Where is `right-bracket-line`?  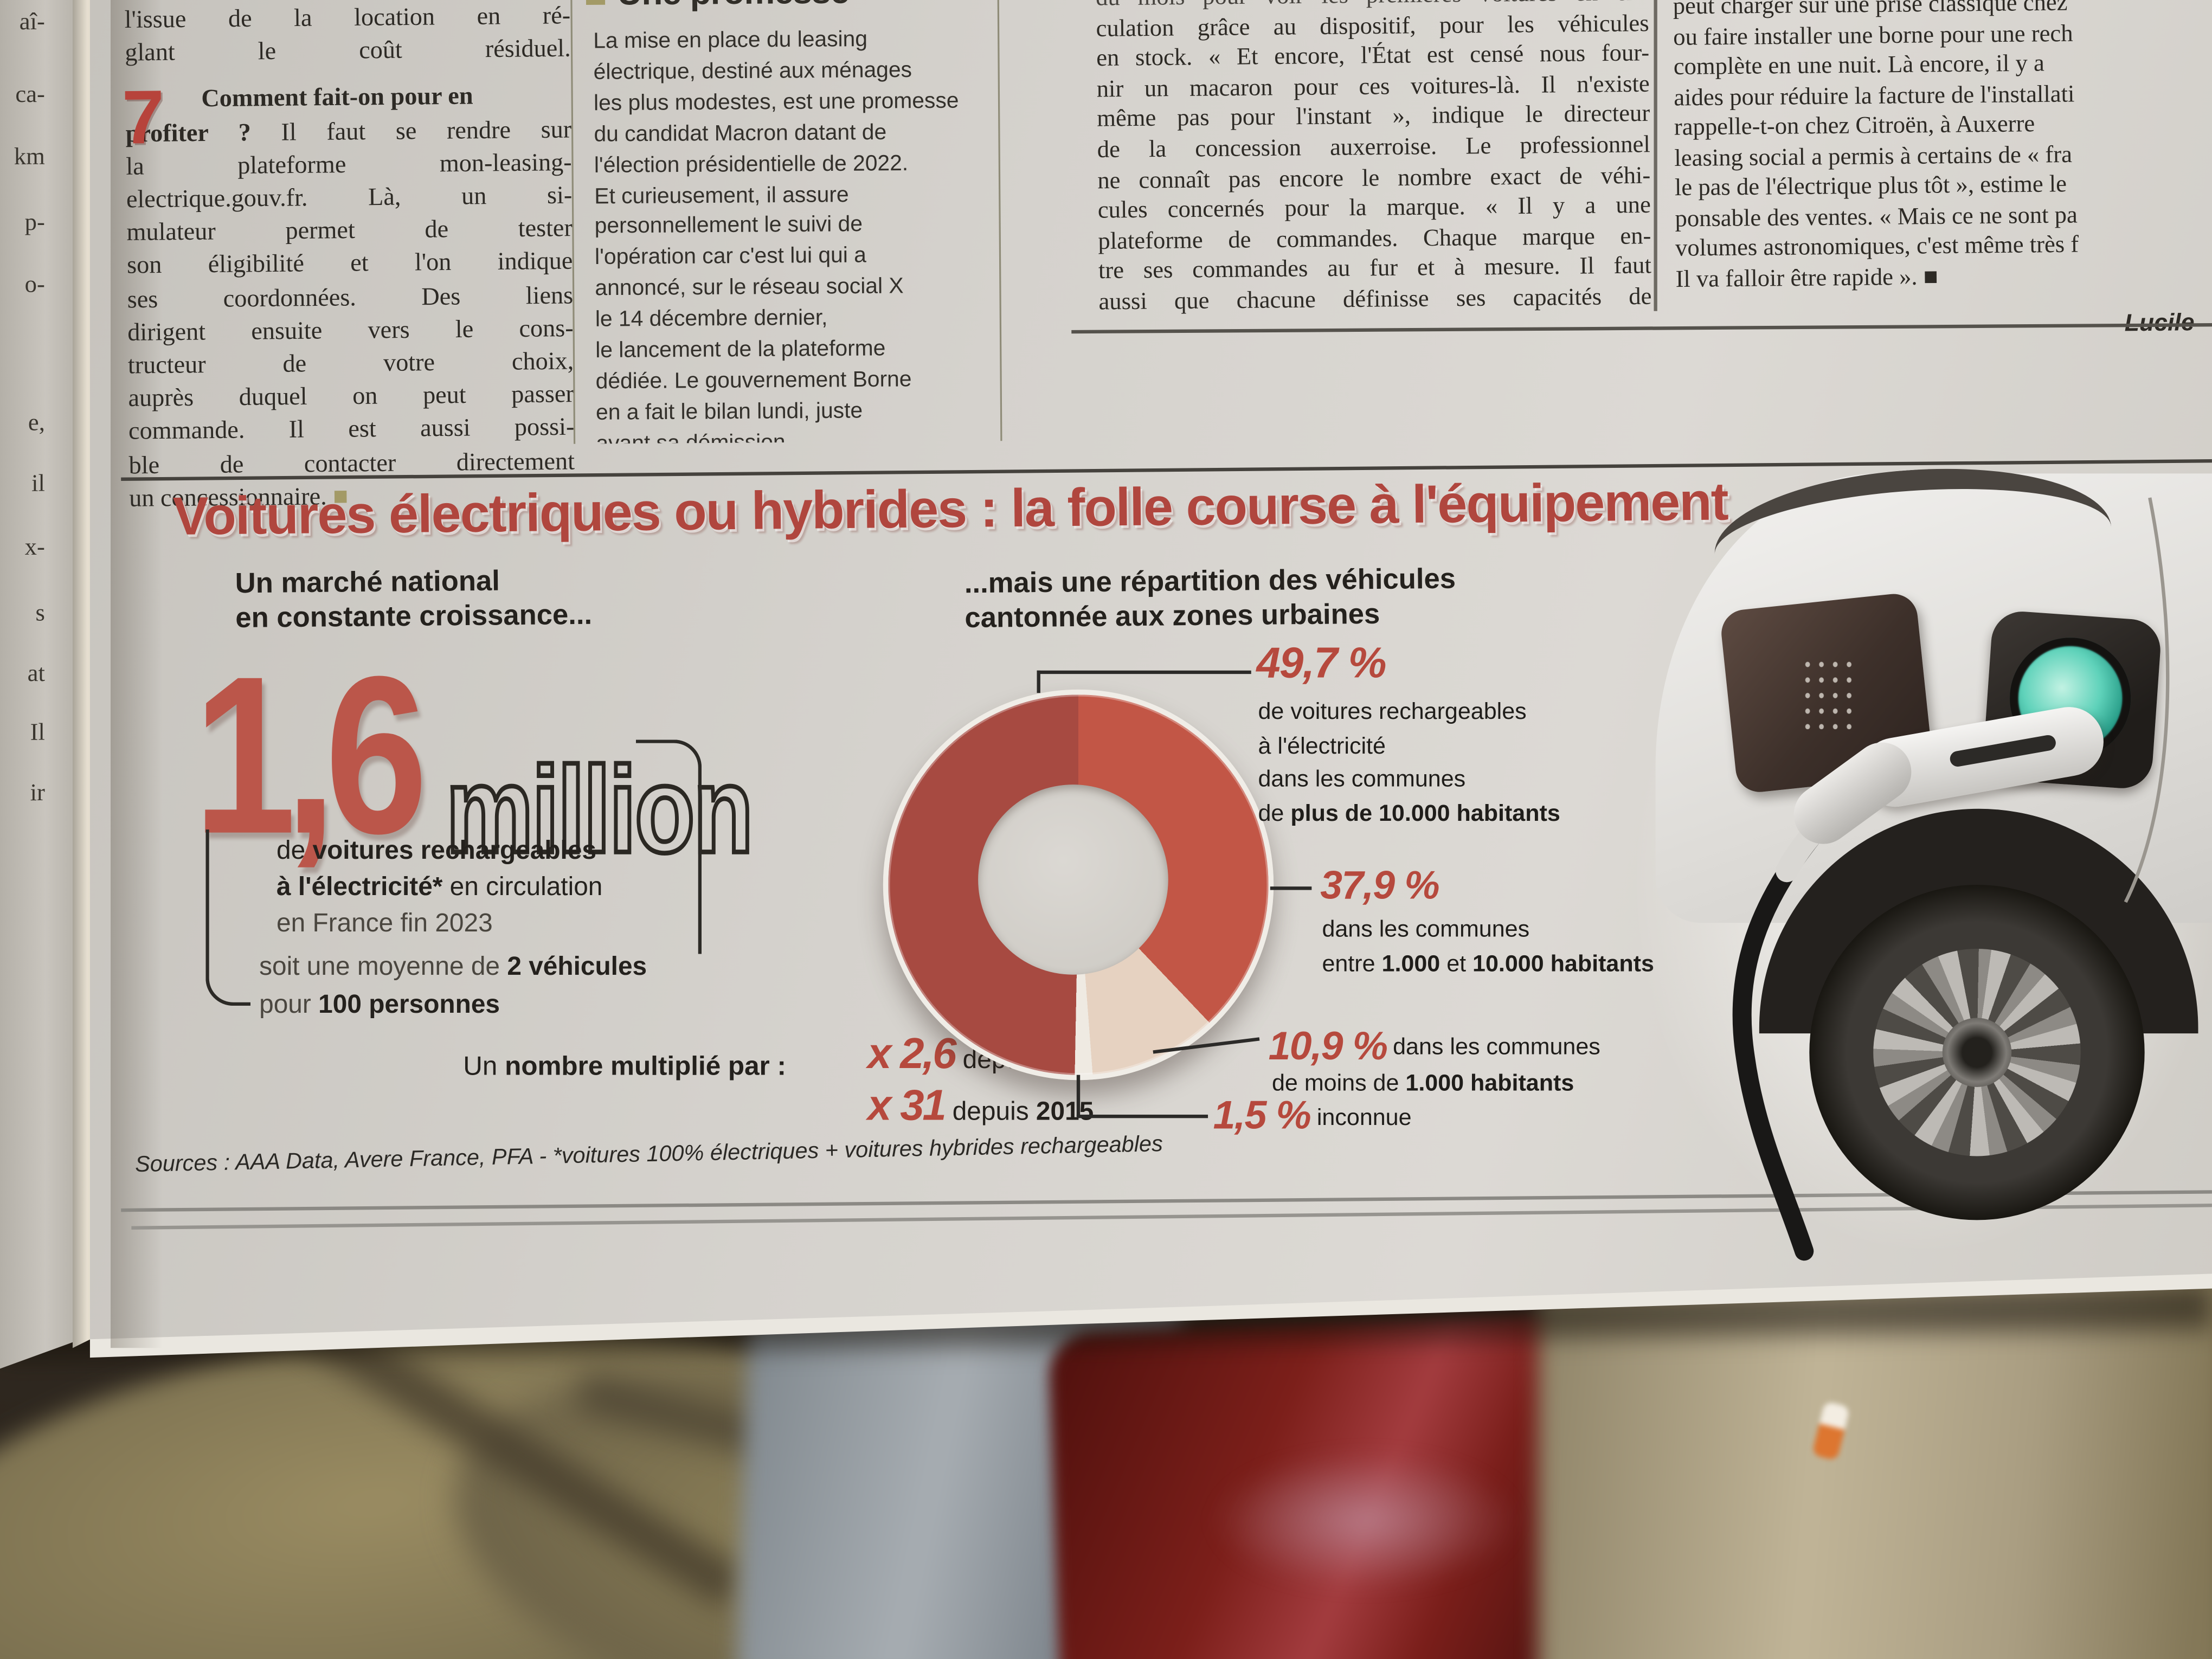 right-bracket-line is located at coordinates (669, 847).